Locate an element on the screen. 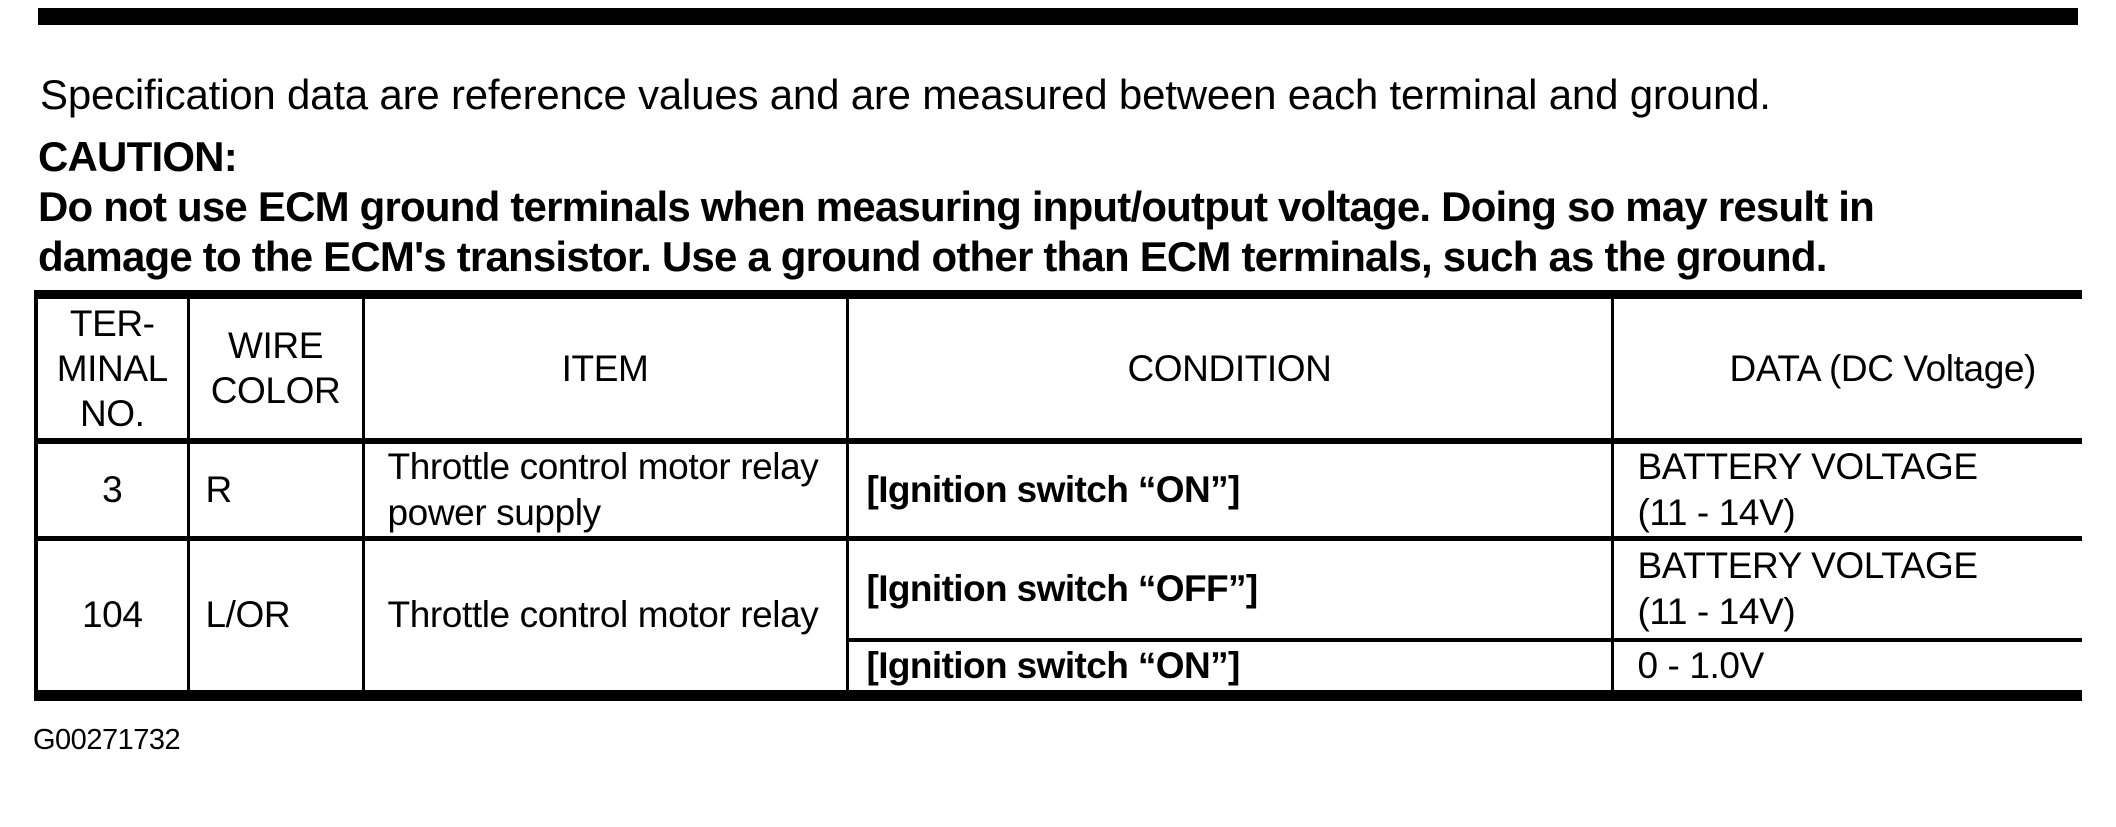 The height and width of the screenshot is (827, 2116). wire-color-cell: L/OR is located at coordinates (274, 616).